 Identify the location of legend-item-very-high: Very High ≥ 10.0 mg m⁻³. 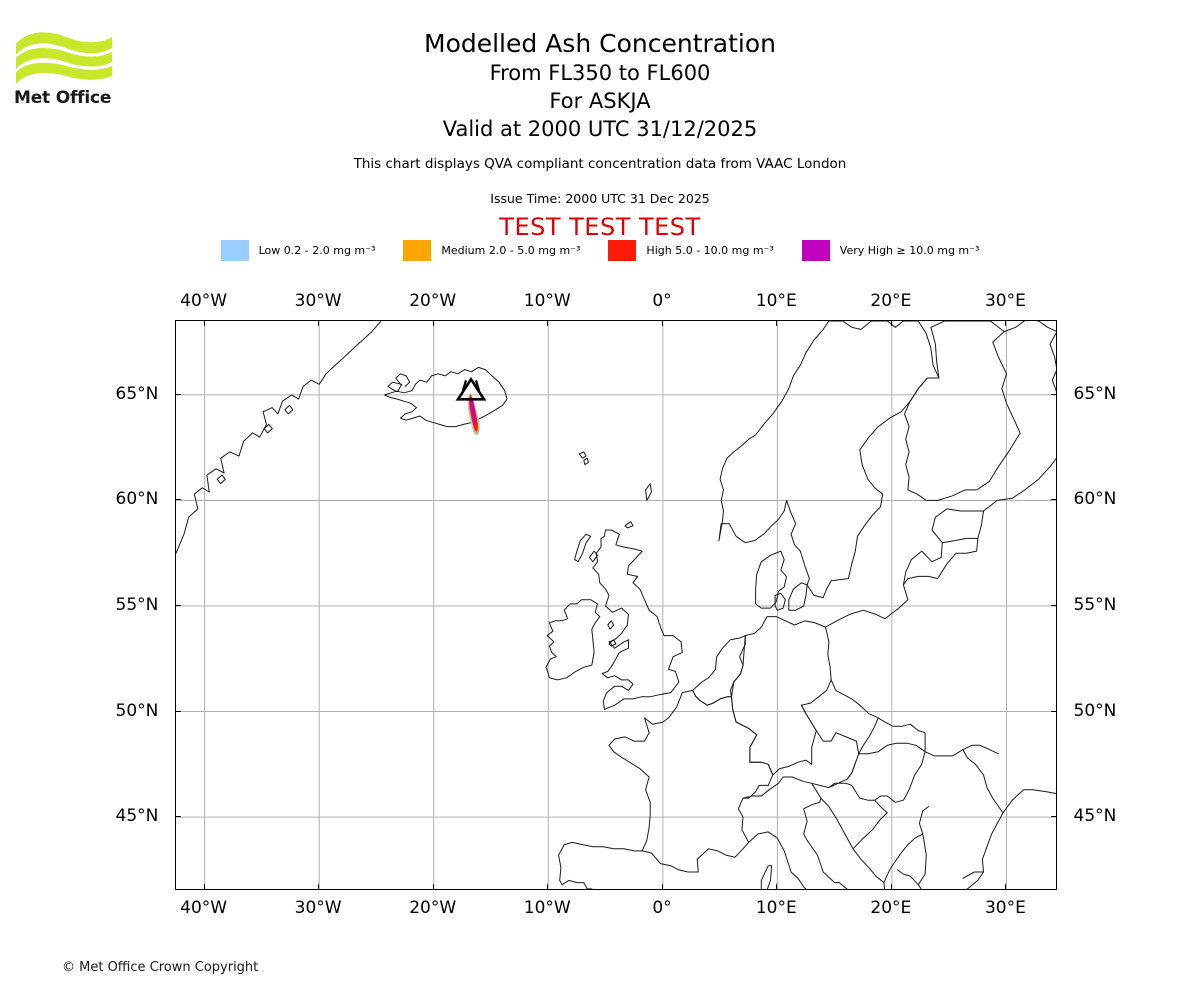
(890, 250).